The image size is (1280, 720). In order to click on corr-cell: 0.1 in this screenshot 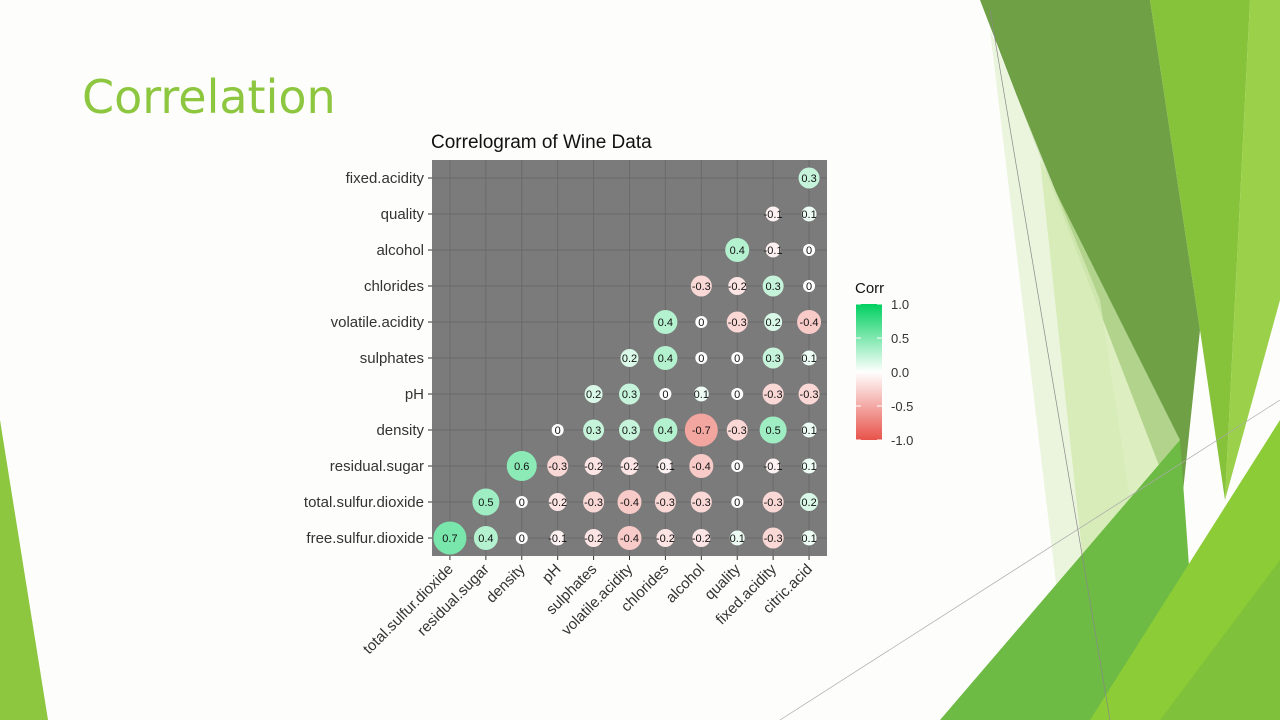, I will do `click(809, 430)`.